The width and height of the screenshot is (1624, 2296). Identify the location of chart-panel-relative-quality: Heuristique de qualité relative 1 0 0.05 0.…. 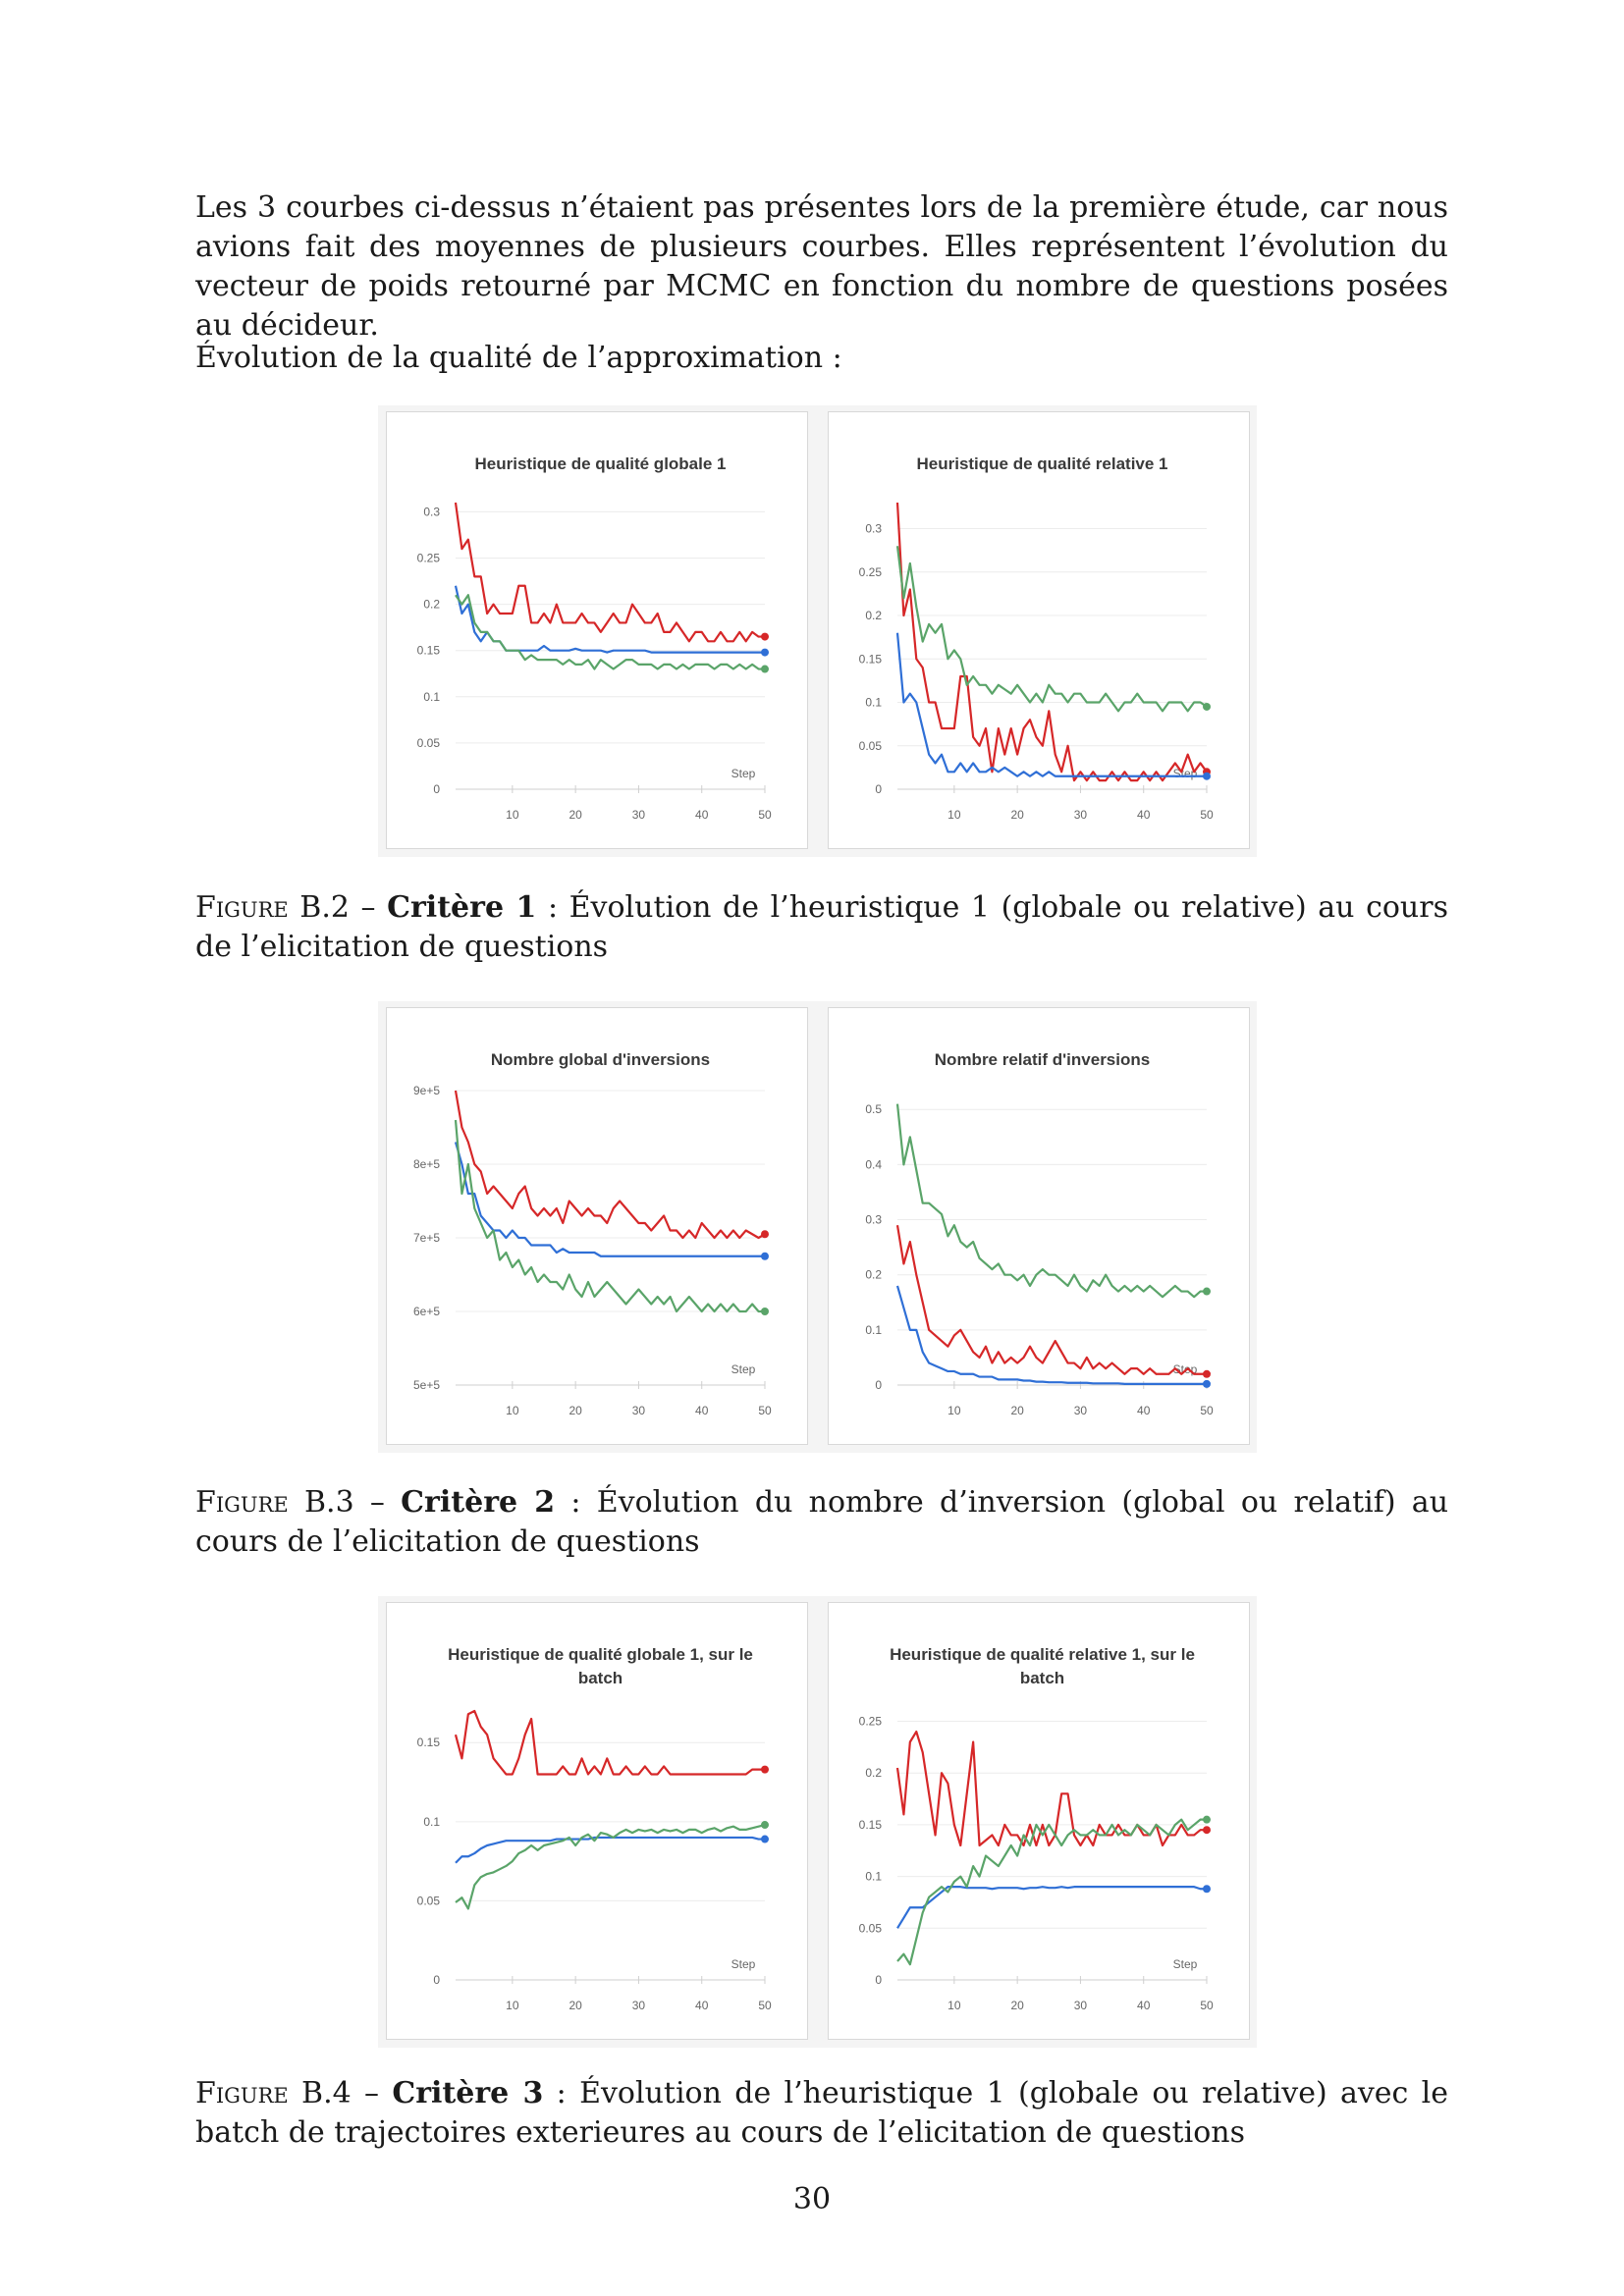
(1039, 630).